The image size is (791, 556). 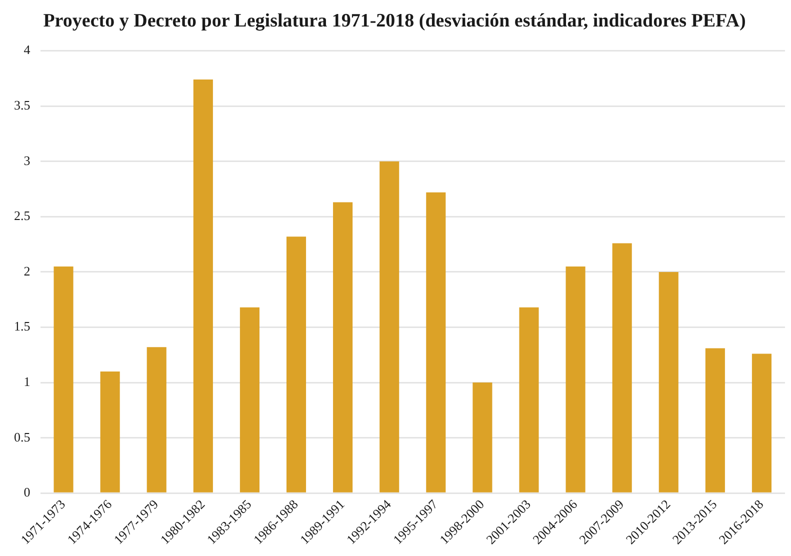 What do you see at coordinates (22, 216) in the screenshot?
I see `y-tick-label: 2.5` at bounding box center [22, 216].